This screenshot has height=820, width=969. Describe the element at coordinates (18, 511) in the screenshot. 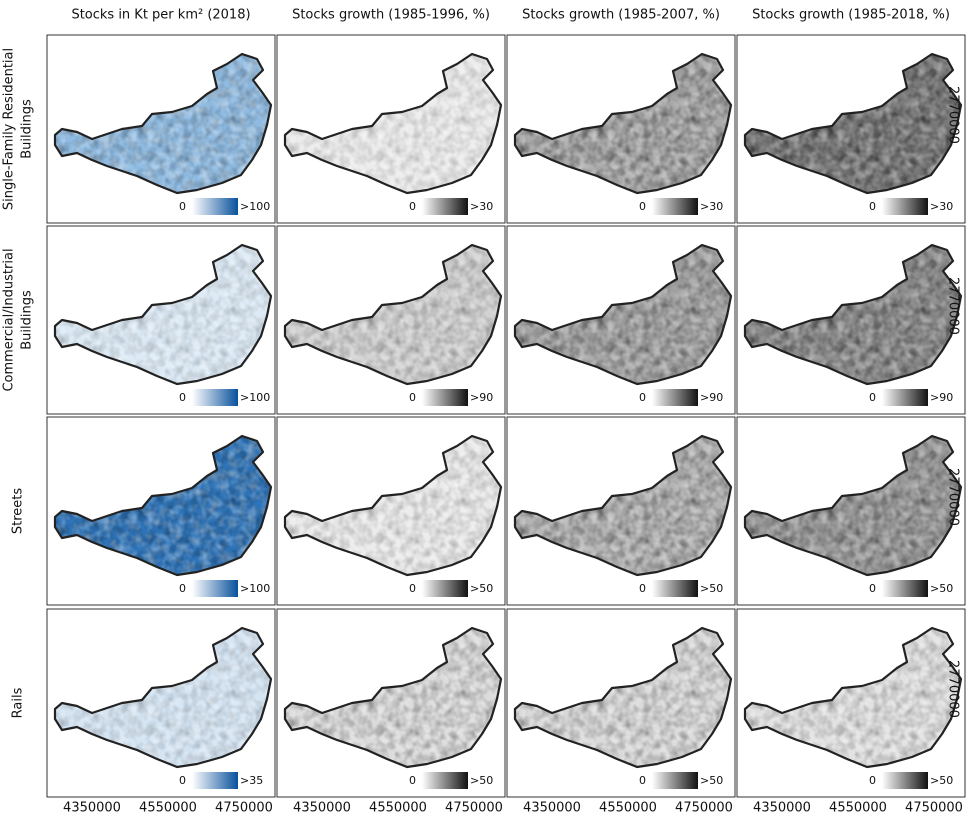

I see `row-label: Streets` at that location.